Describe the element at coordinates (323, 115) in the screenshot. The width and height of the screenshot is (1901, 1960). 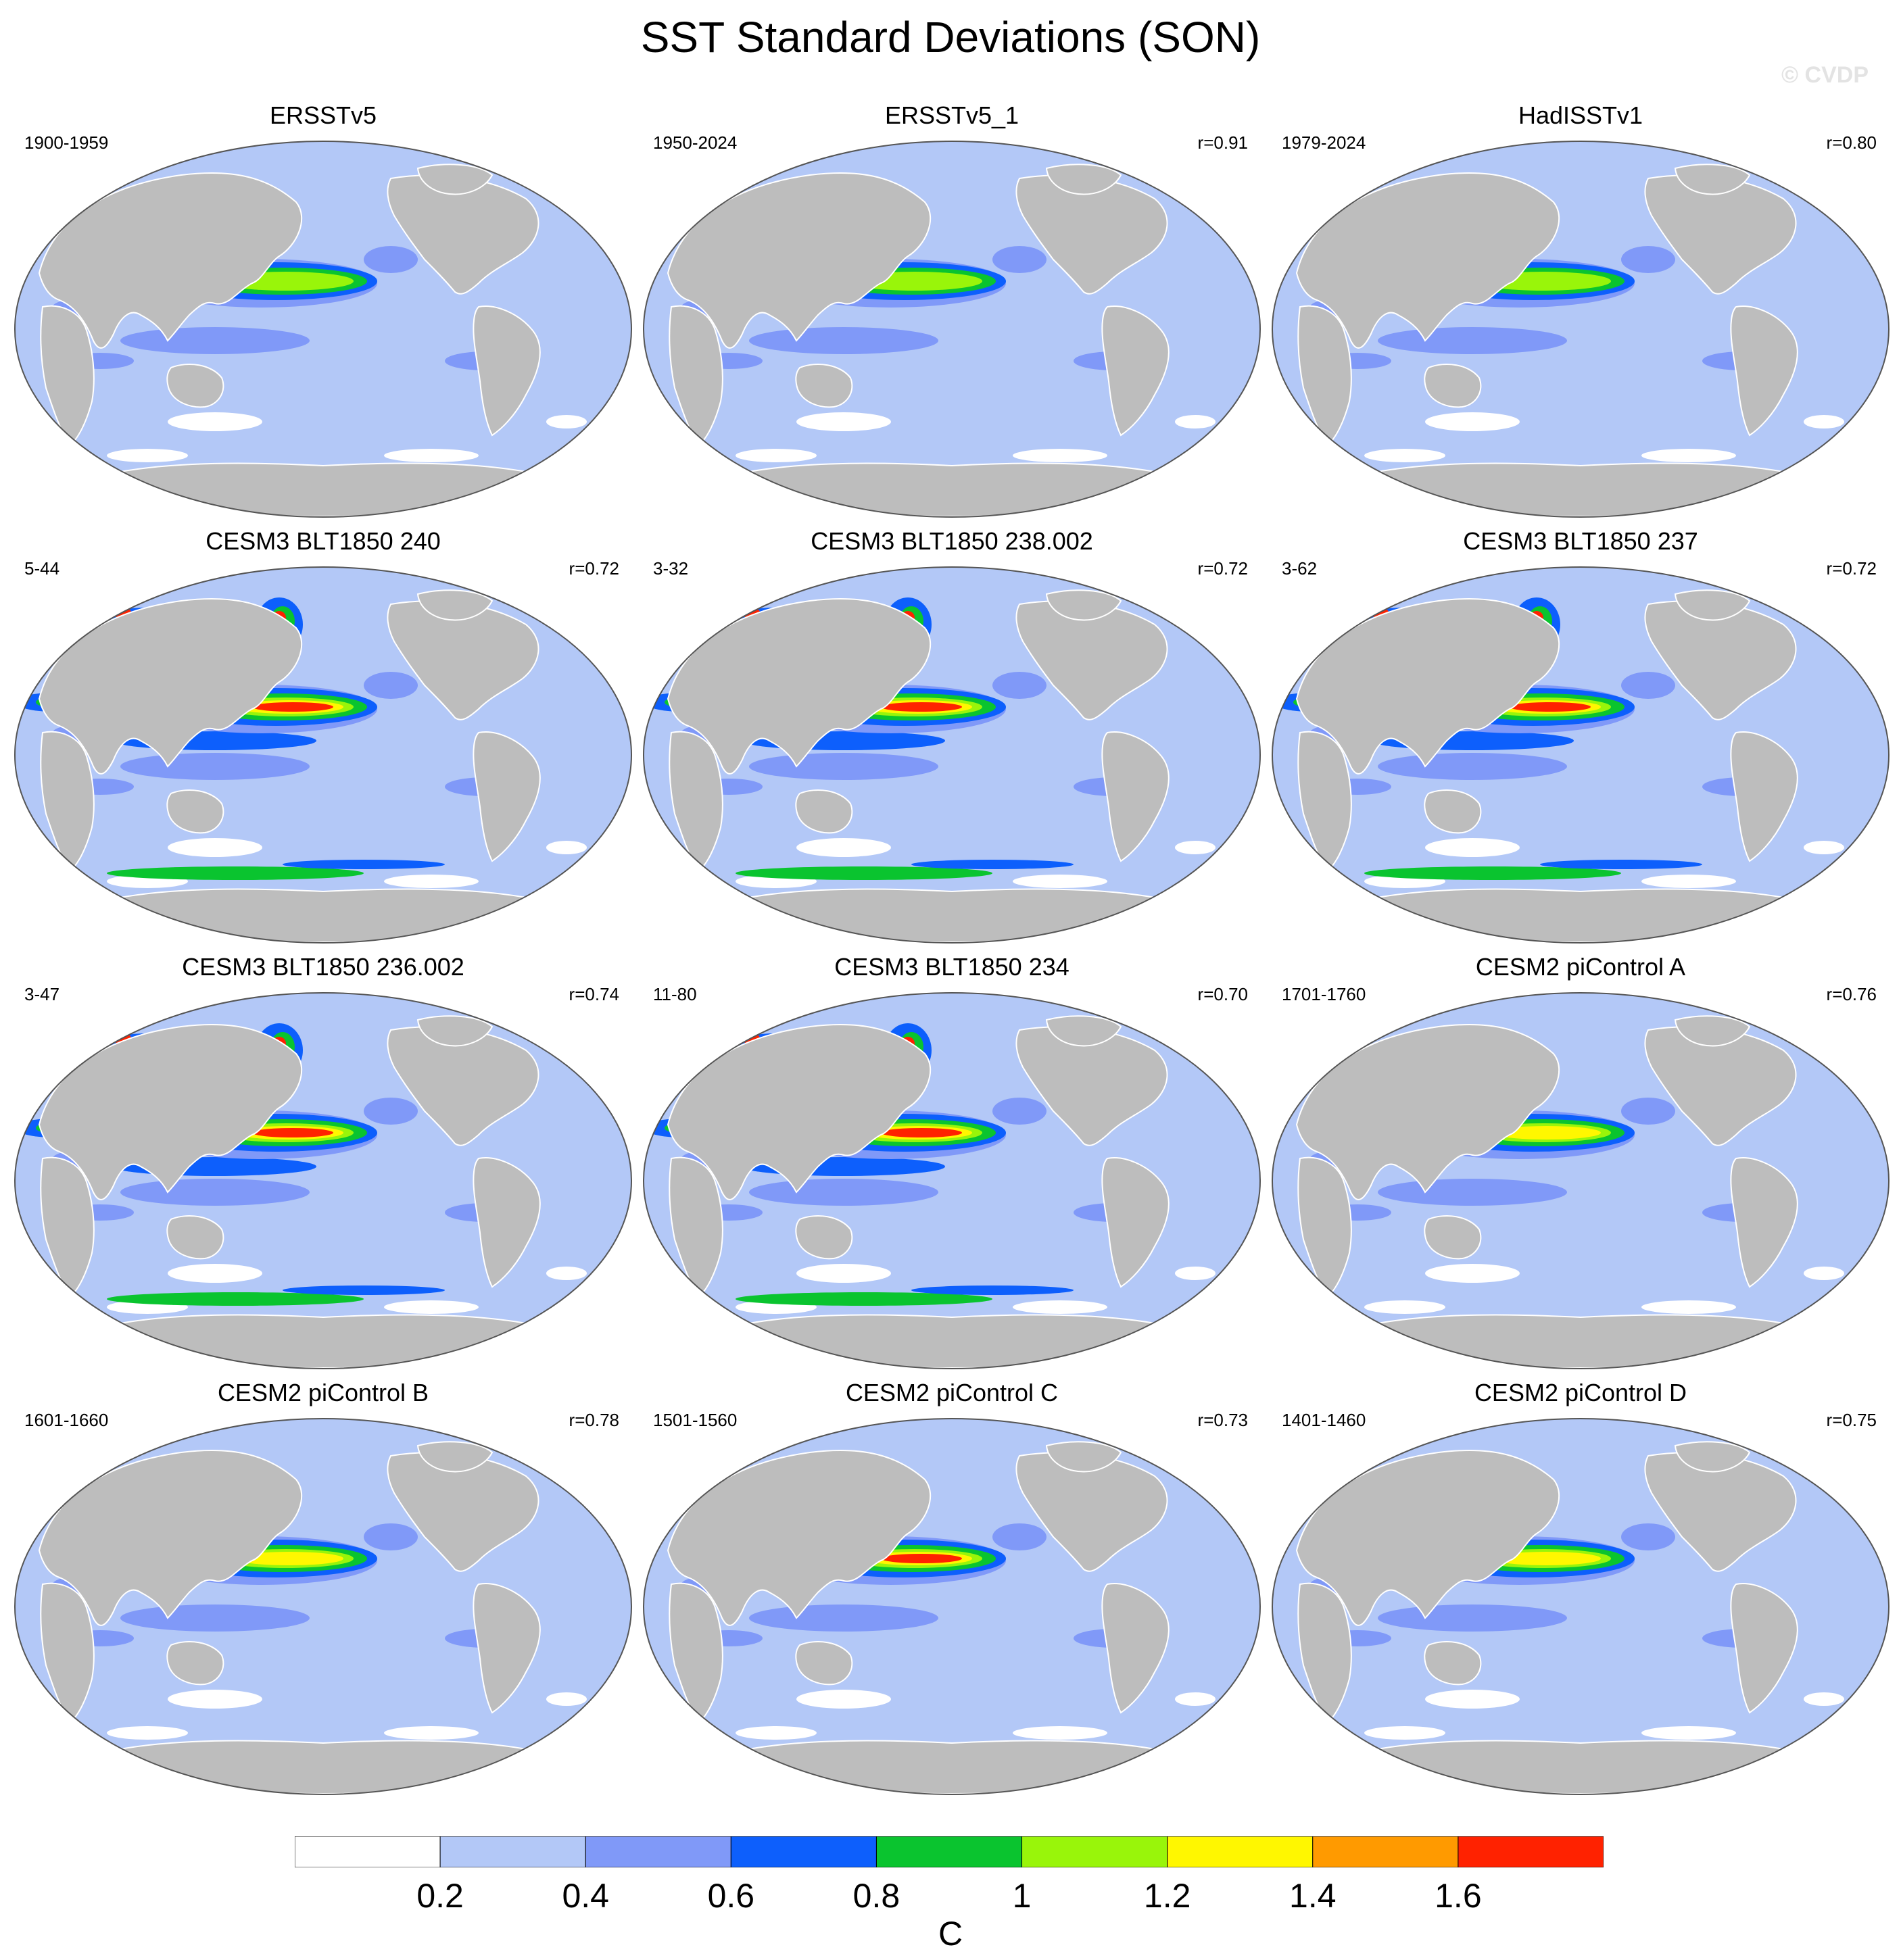
I see `panel-title: ERSSTv5` at that location.